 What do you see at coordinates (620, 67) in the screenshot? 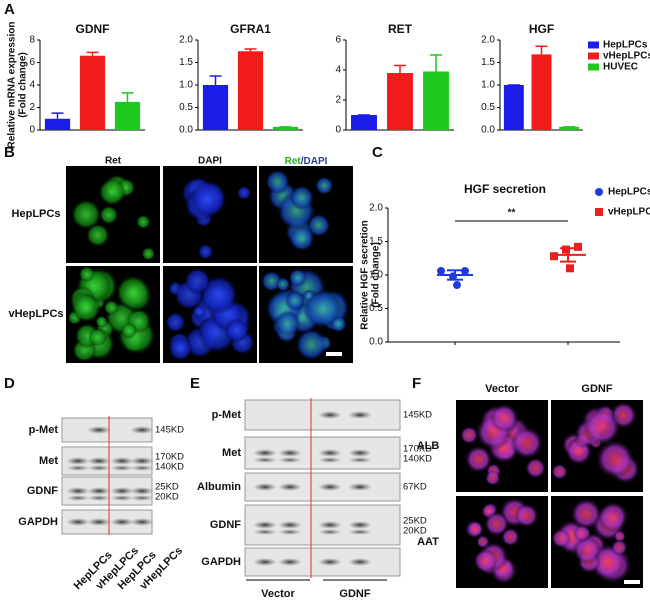
I see `legend-label: HUVEC` at bounding box center [620, 67].